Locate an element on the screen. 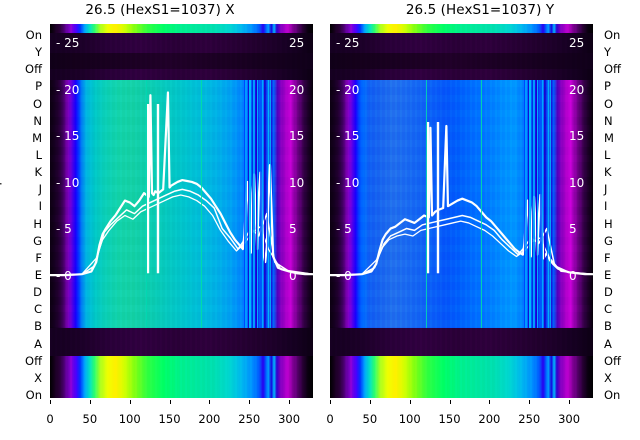 Image resolution: width=640 pixels, height=440 pixels. category-label-right-11: H is located at coordinates (608, 223).